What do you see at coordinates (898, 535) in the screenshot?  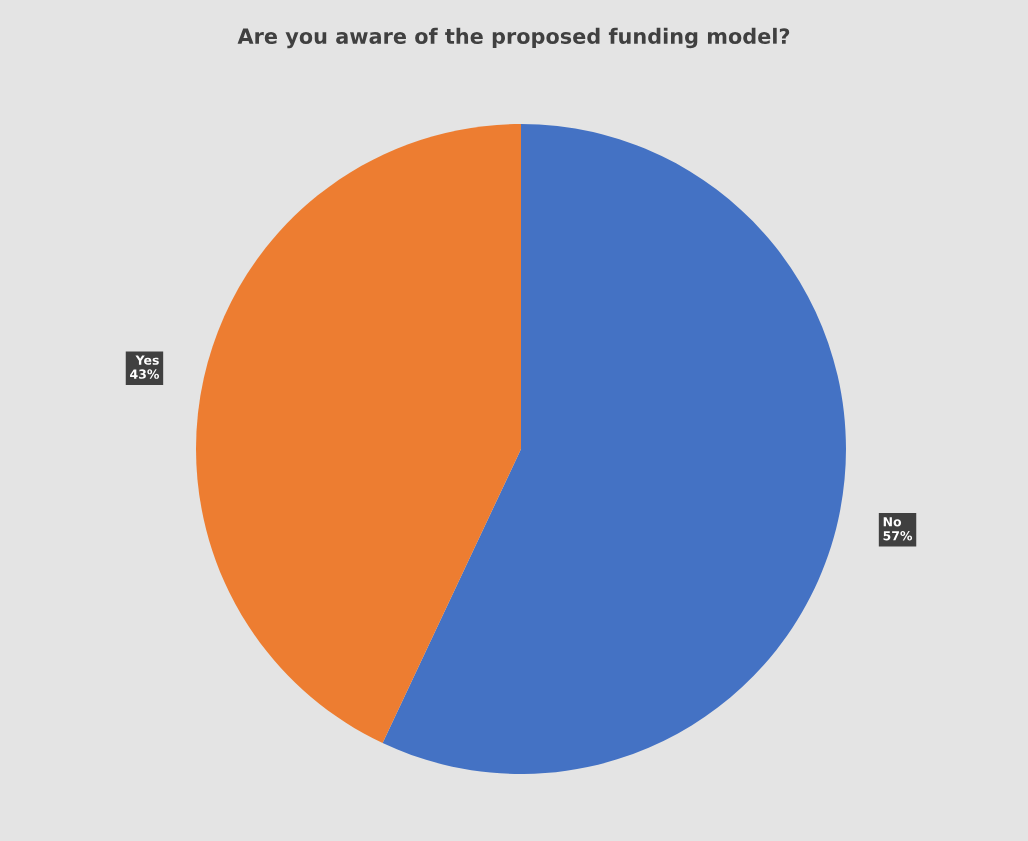 I see `data-label: 57%` at bounding box center [898, 535].